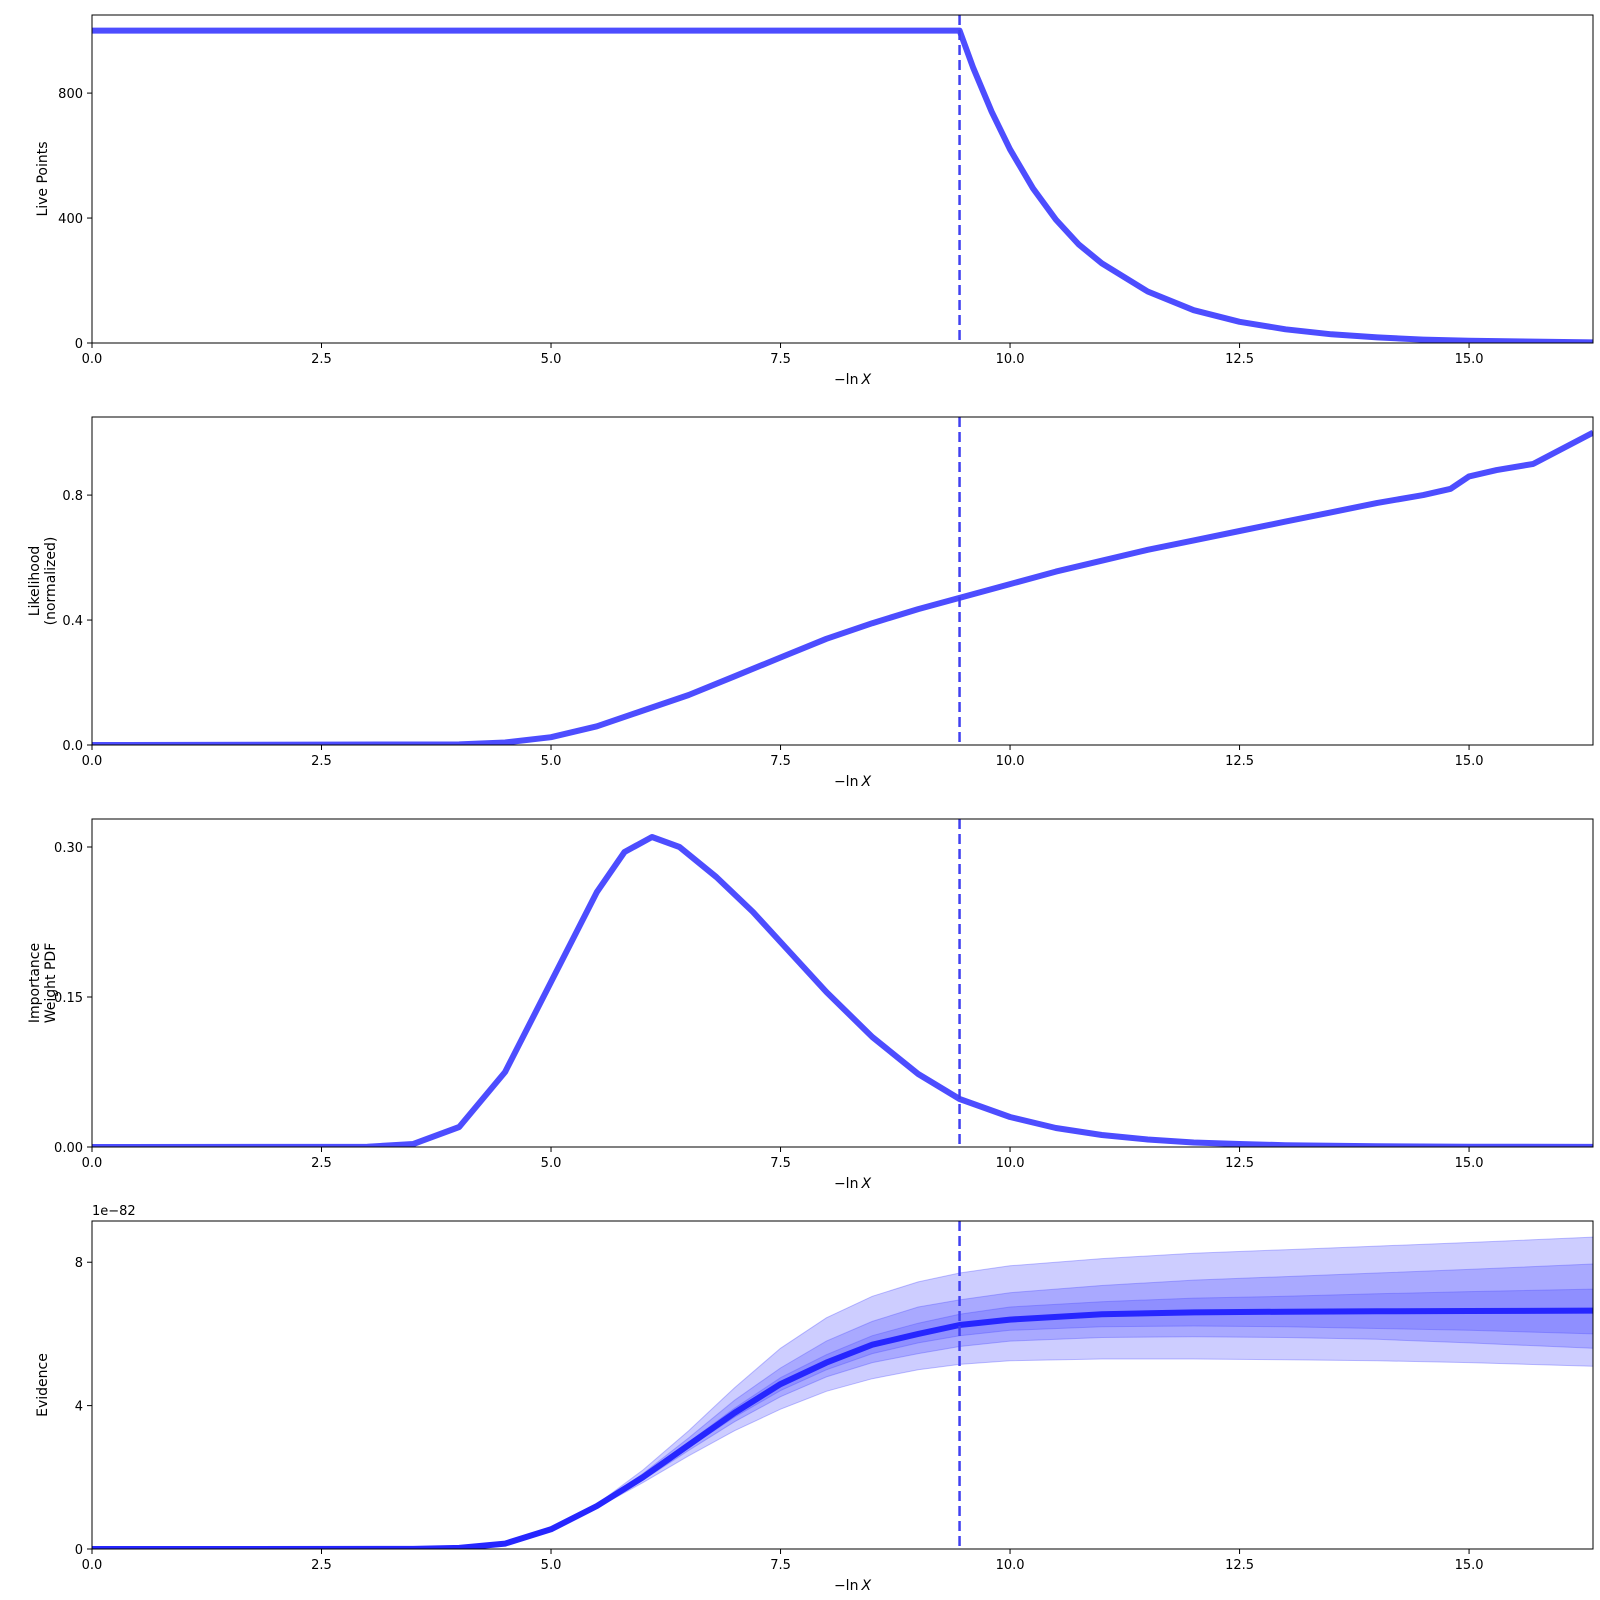 This screenshot has width=1600, height=1600. Describe the element at coordinates (35, 581) in the screenshot. I see `y-axis-label: Likelihood` at that location.